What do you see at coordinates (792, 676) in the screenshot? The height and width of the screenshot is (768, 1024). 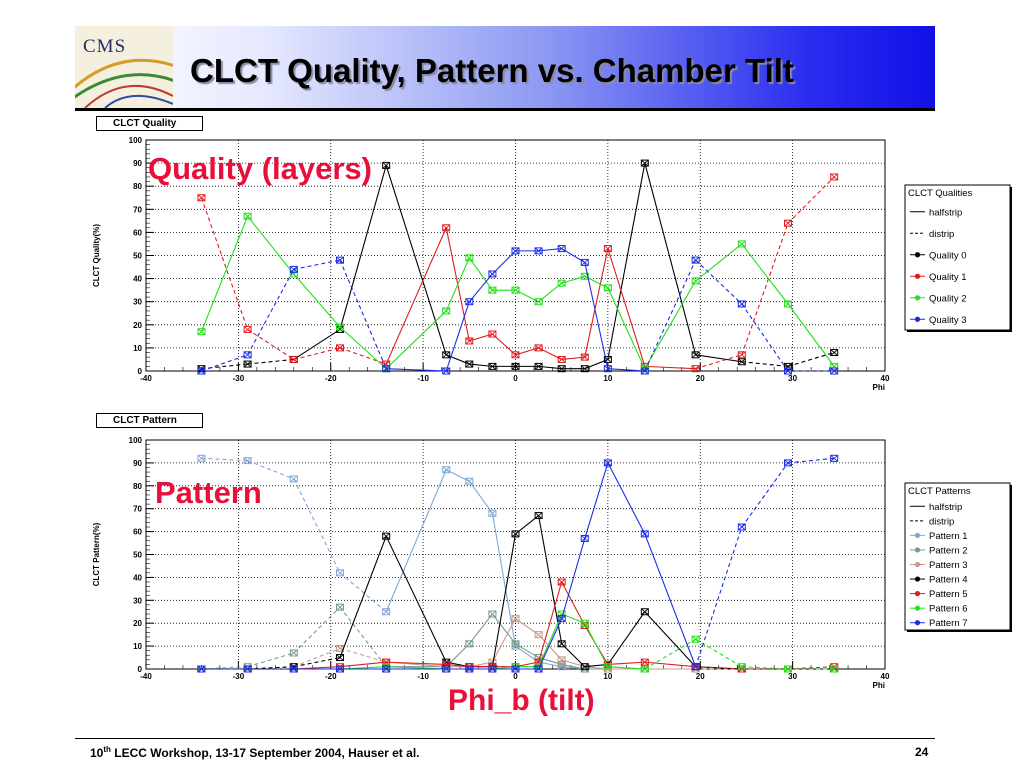 I see `pattern-x-tick-label: 30` at bounding box center [792, 676].